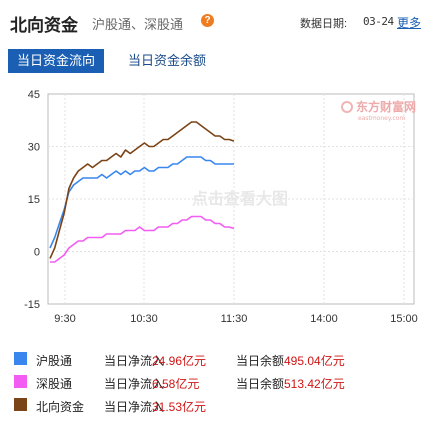 The width and height of the screenshot is (433, 429). I want to click on eastmoney-logo: 东方财富网 eastmoney.com, so click(378, 110).